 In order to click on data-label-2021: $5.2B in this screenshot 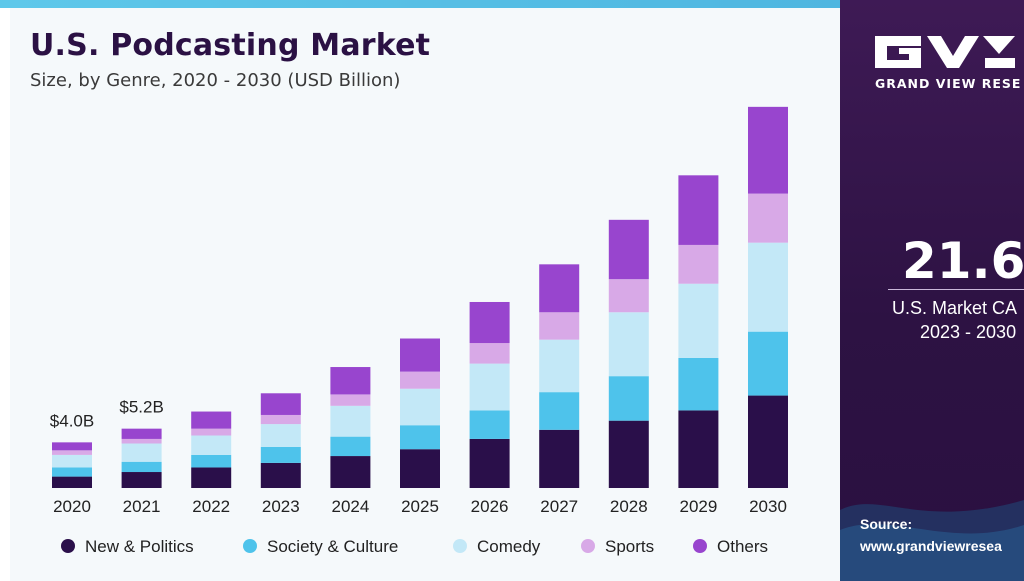, I will do `click(141, 407)`.